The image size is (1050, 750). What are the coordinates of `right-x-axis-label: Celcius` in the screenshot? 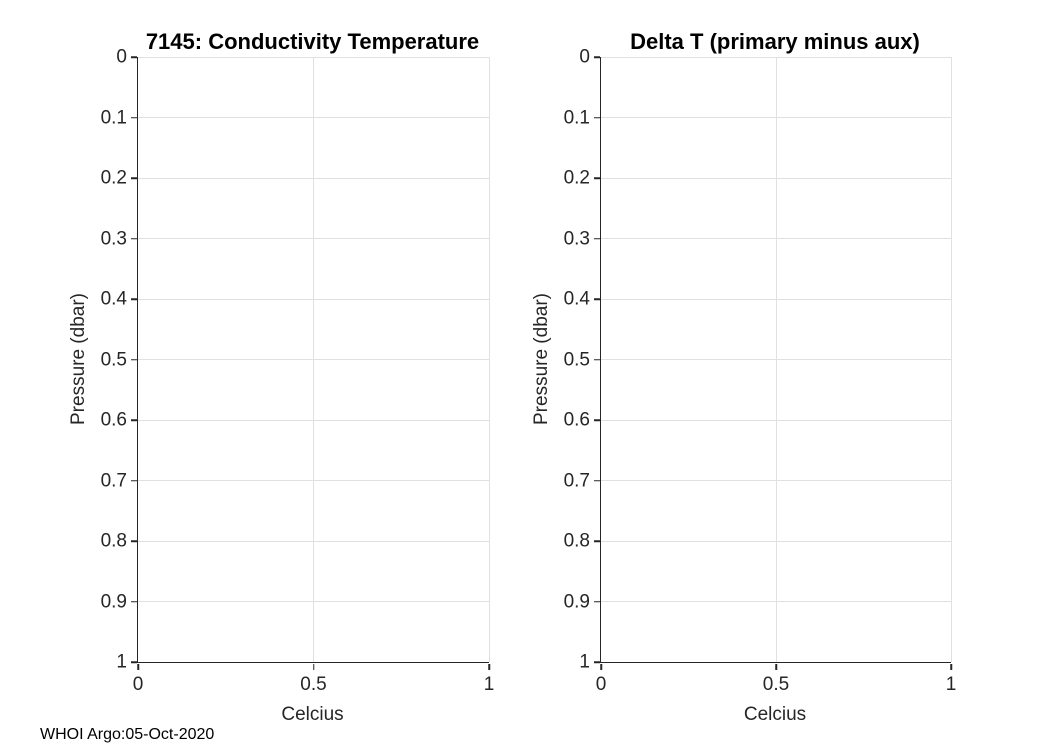 It's located at (775, 714).